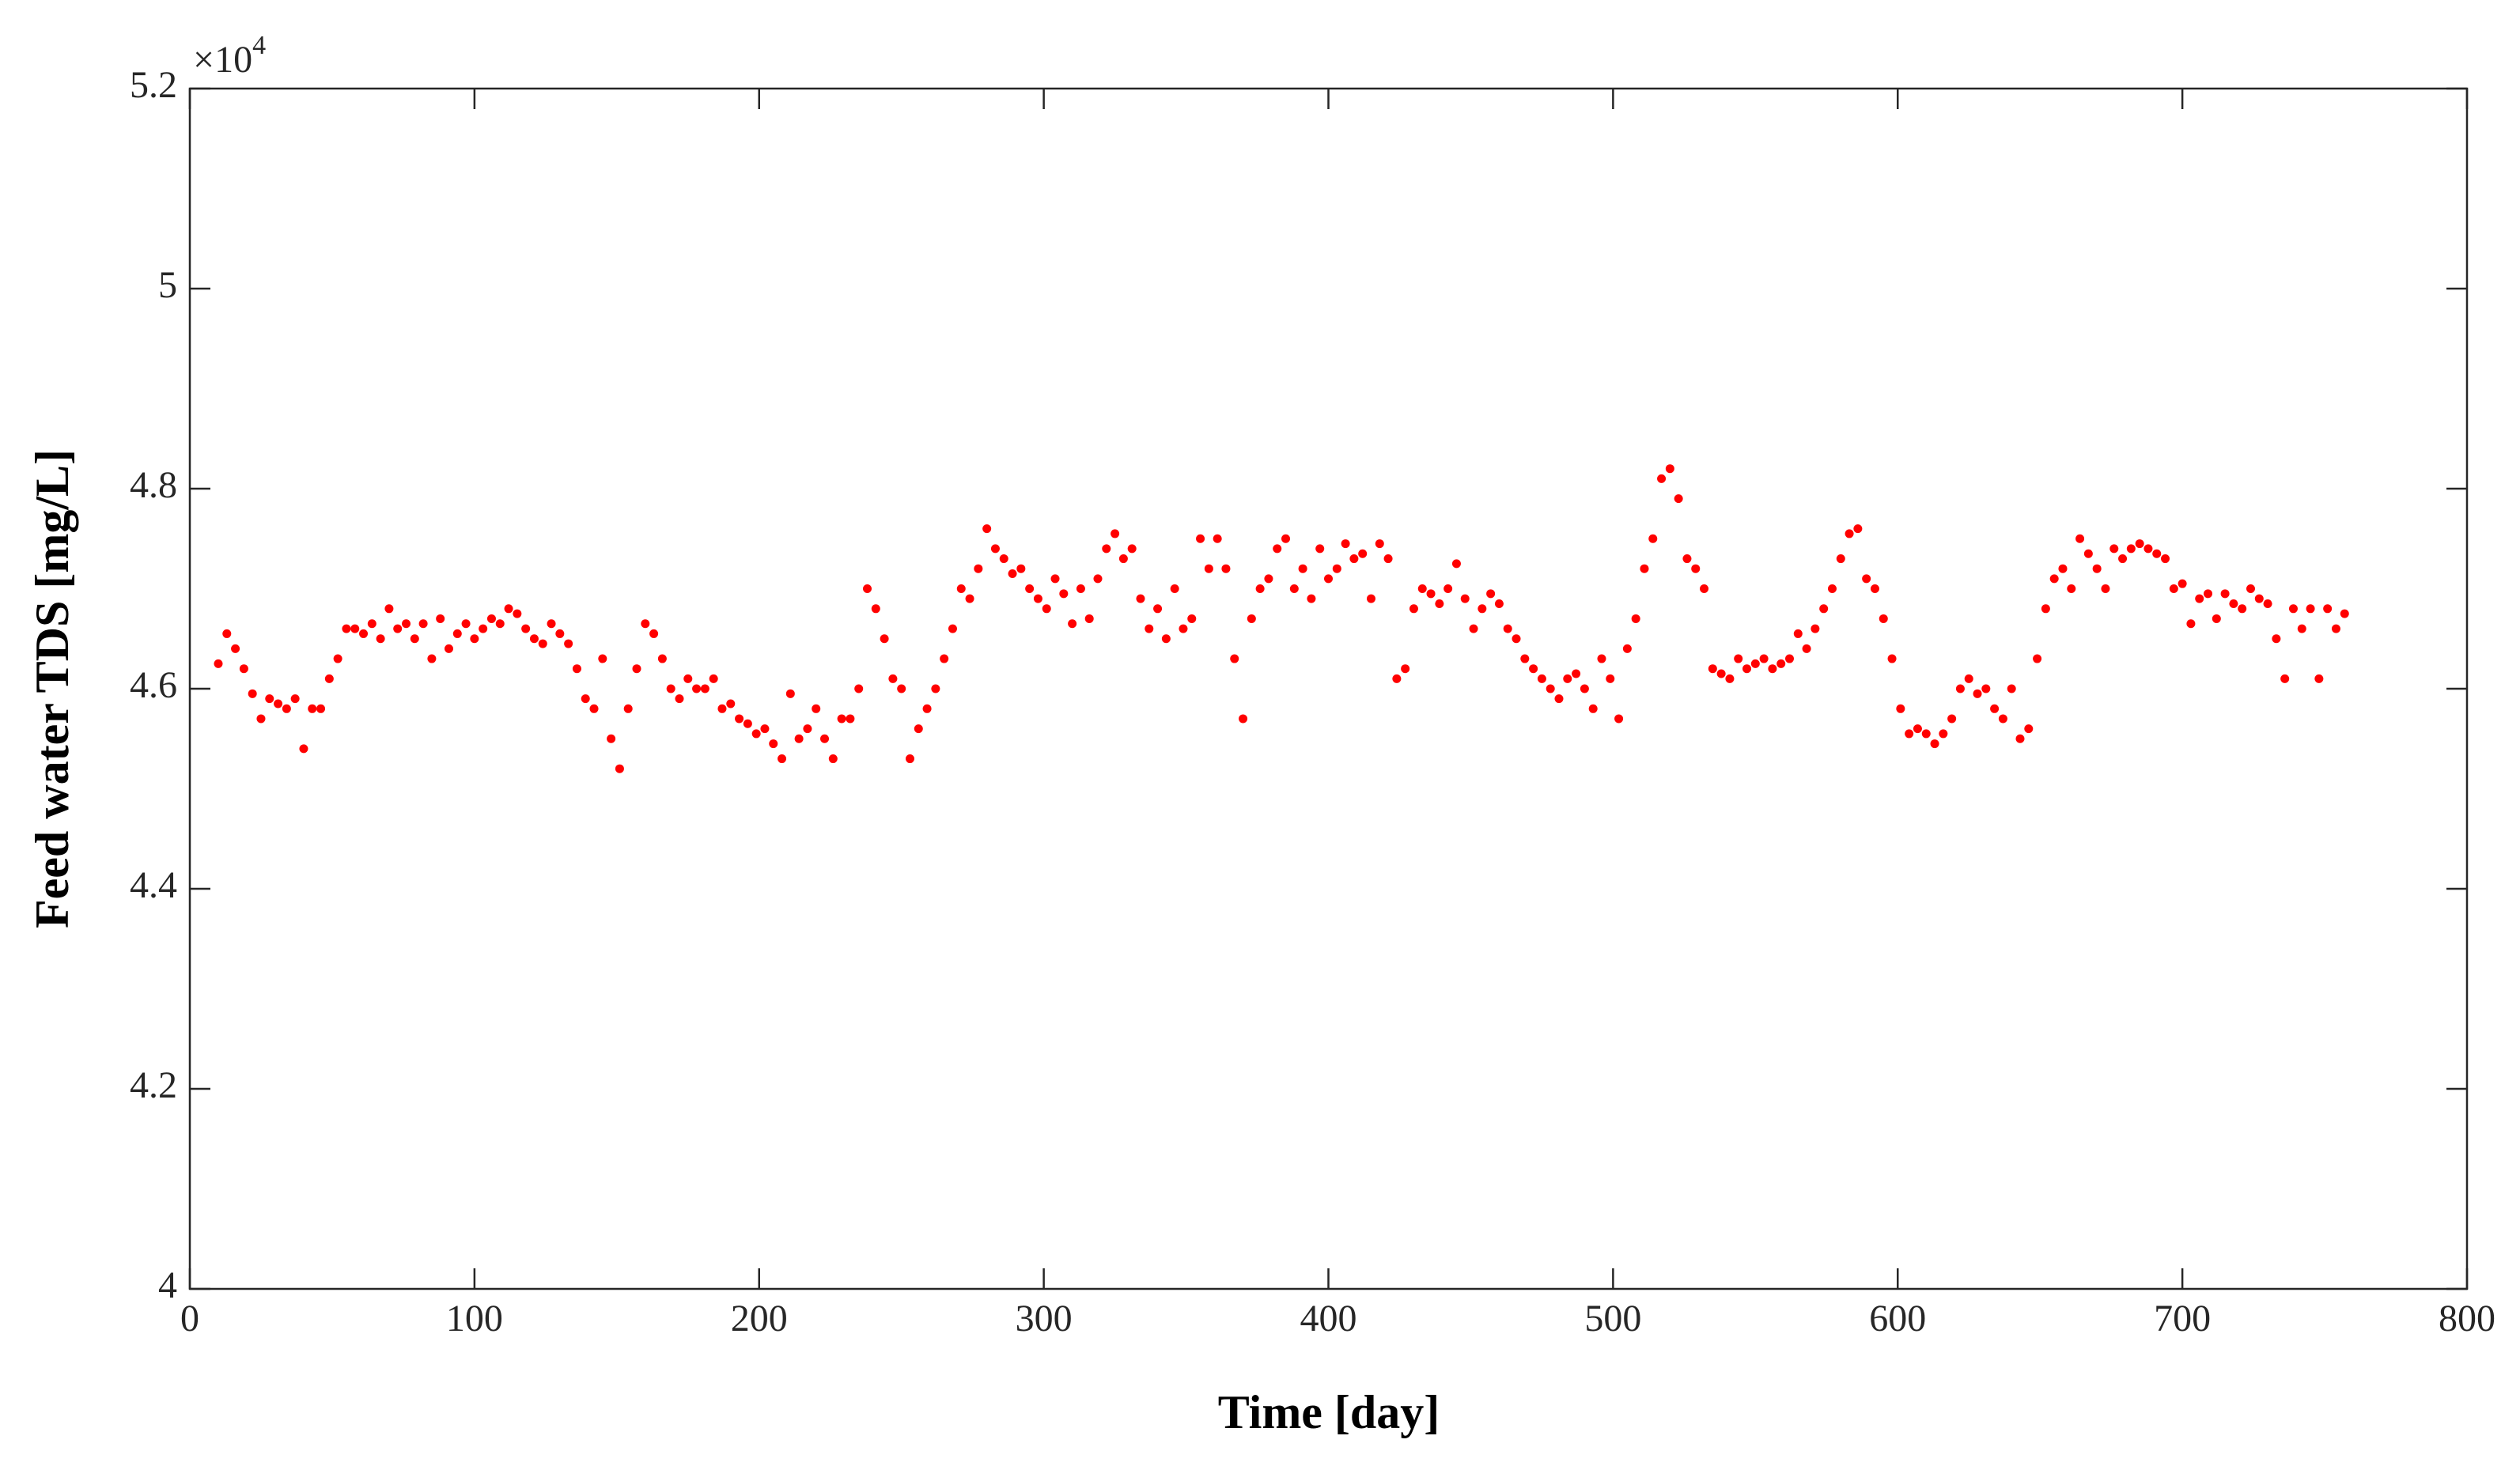 The image size is (2520, 1466). I want to click on x-tick-label: 800, so click(2467, 1318).